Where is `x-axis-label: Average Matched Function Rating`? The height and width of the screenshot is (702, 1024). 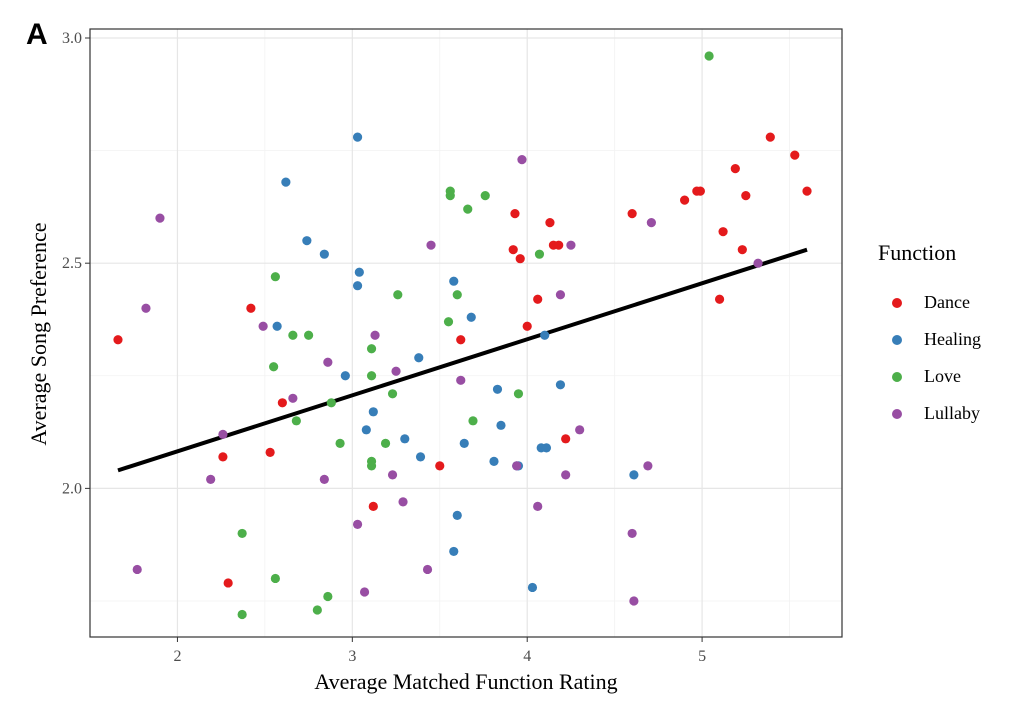 x-axis-label: Average Matched Function Rating is located at coordinates (465, 681).